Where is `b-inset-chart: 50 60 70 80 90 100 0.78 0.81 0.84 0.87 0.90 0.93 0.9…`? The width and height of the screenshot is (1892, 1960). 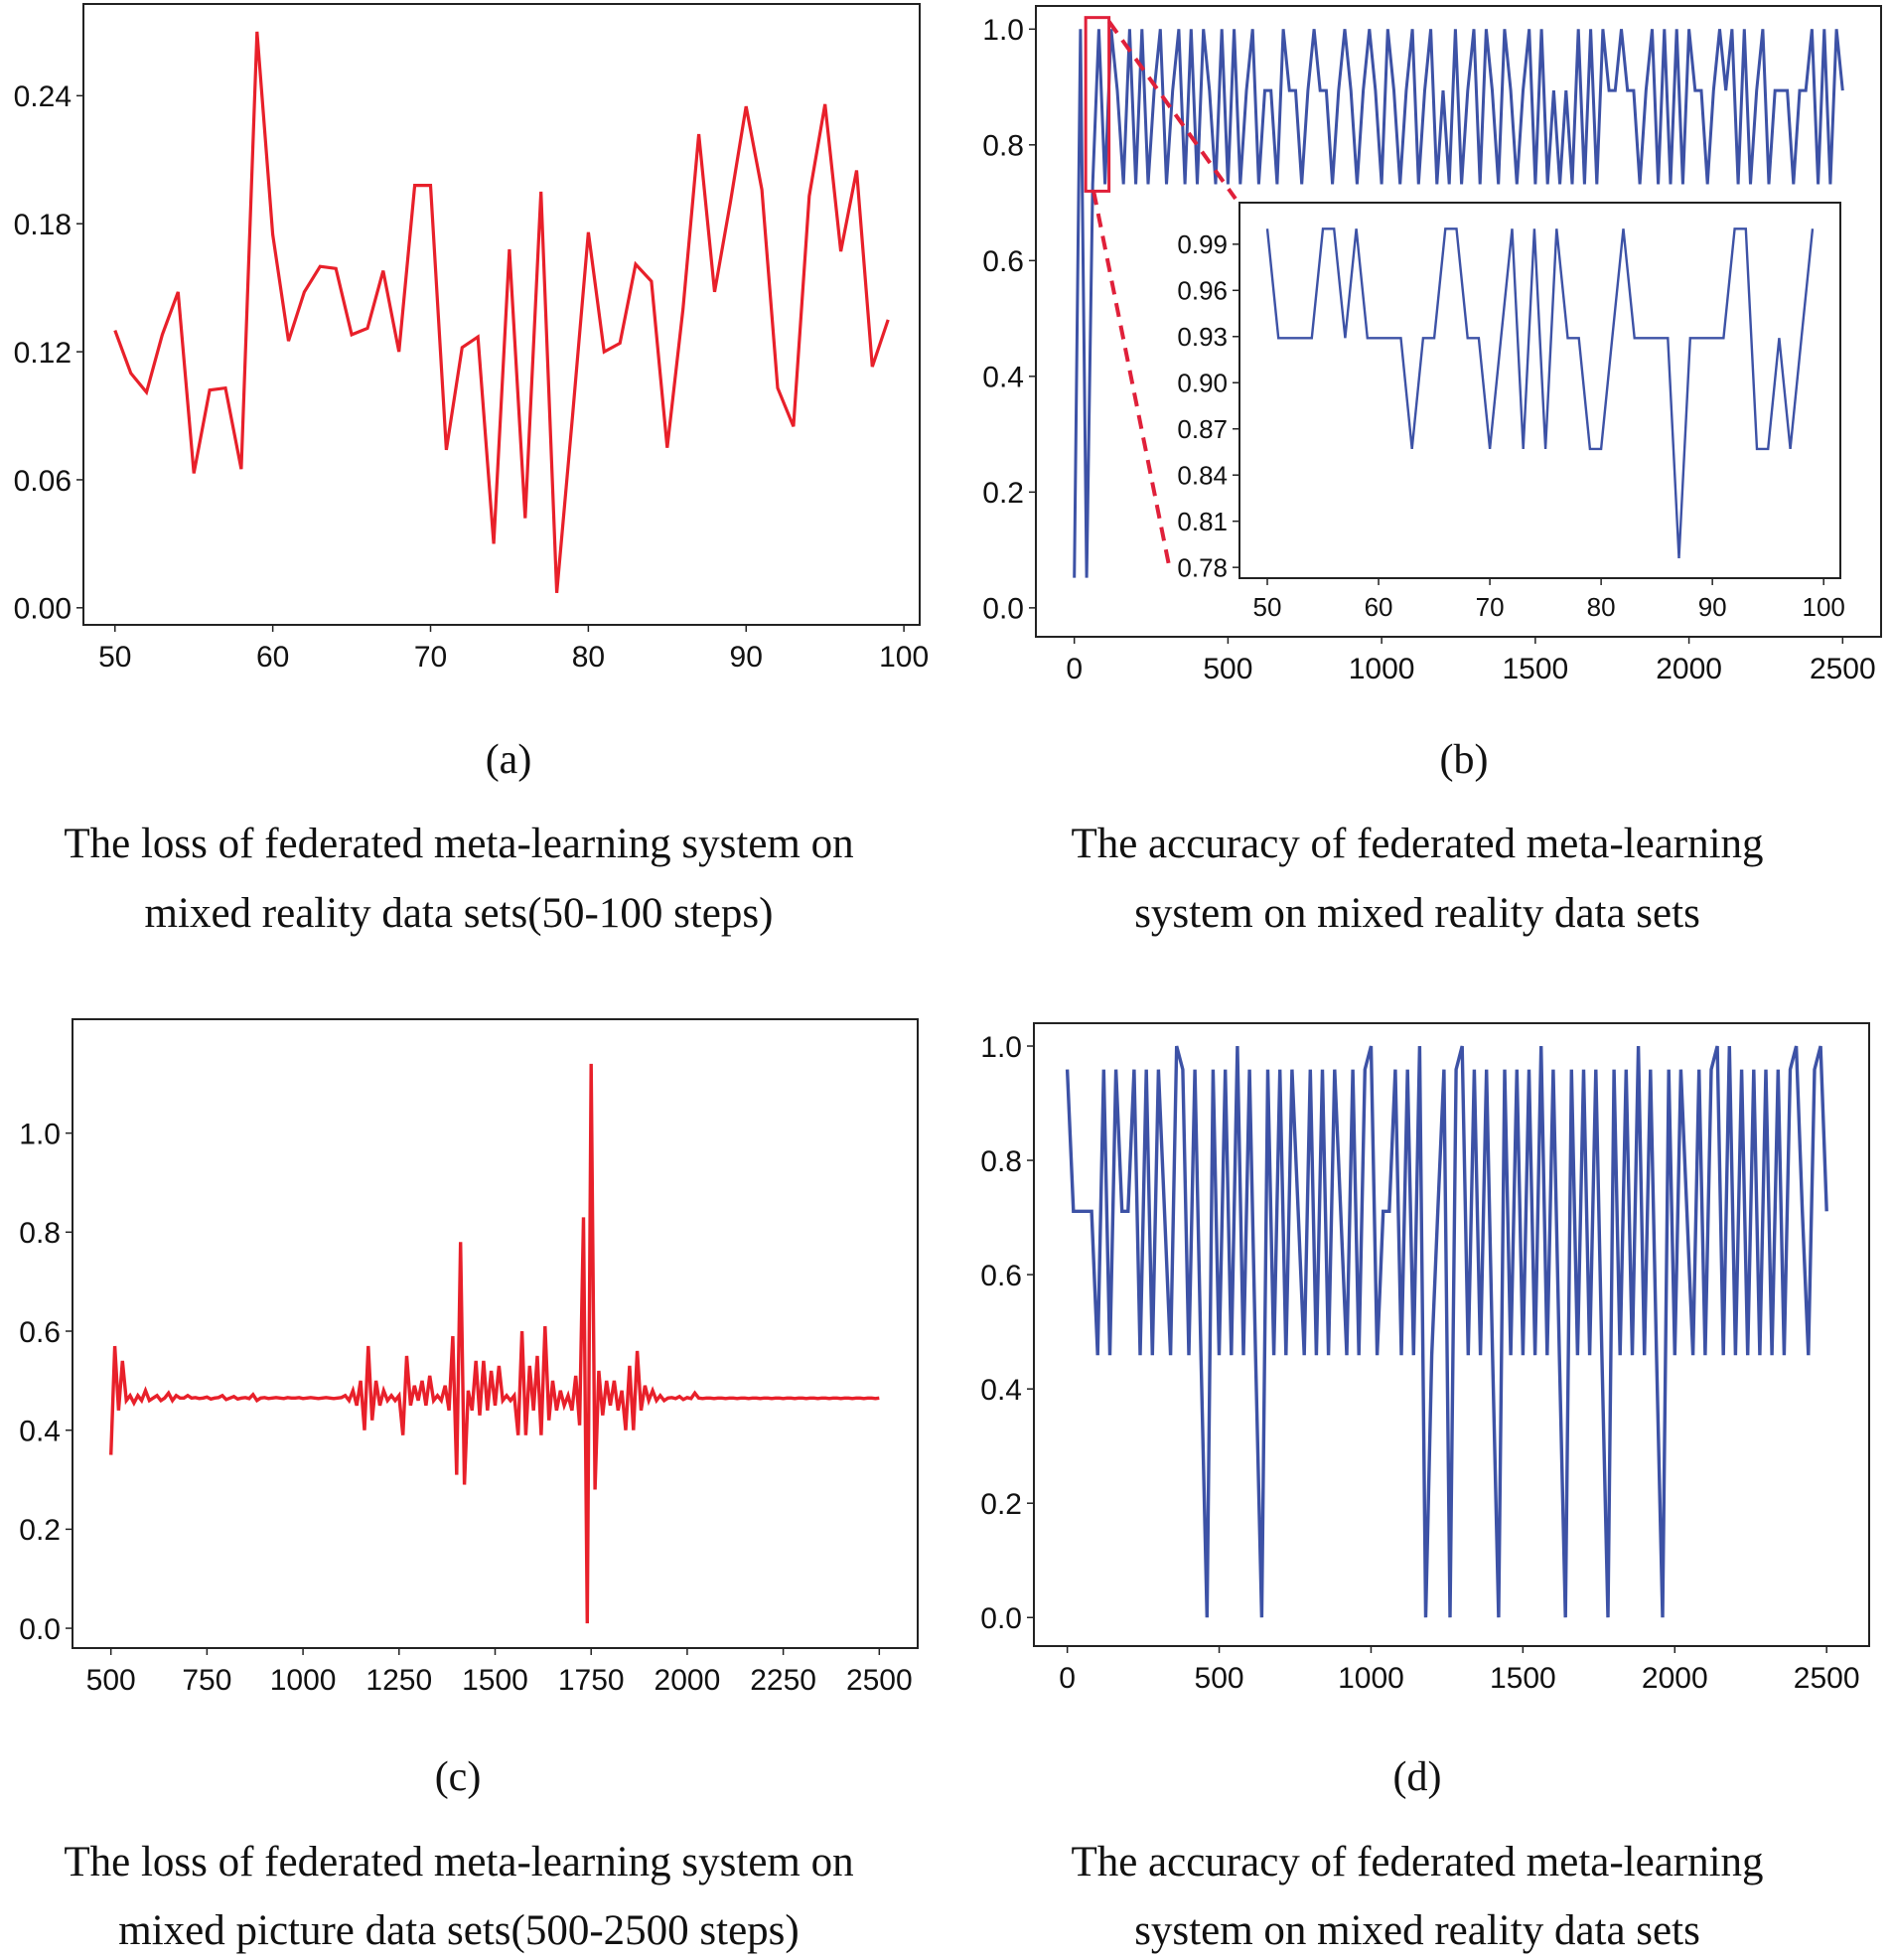 b-inset-chart: 50 60 70 80 90 100 0.78 0.81 0.84 0.87 0.90 0.93 0.9… is located at coordinates (1511, 412).